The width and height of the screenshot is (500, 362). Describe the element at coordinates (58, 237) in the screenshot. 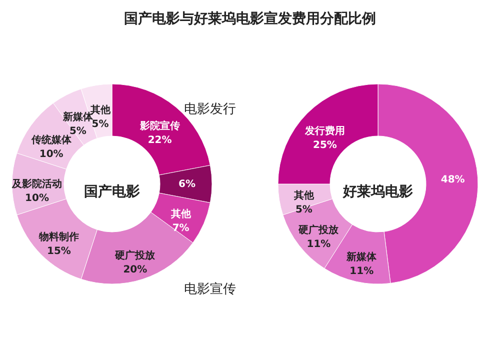

I see `slice-label: 物料制作` at that location.